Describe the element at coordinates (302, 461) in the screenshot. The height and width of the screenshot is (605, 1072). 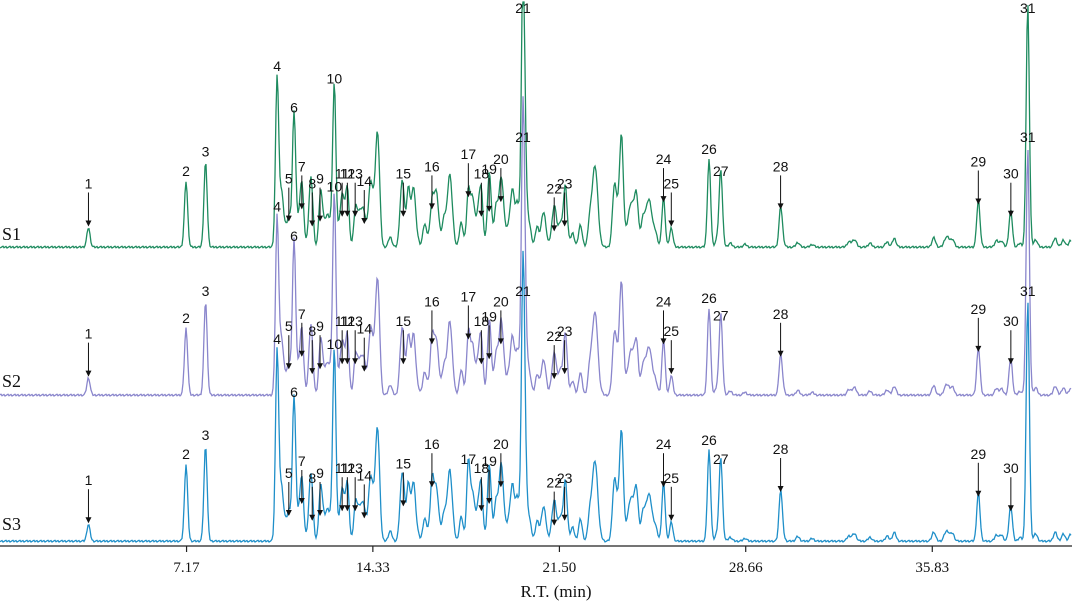
I see `peak-label-7: 7` at that location.